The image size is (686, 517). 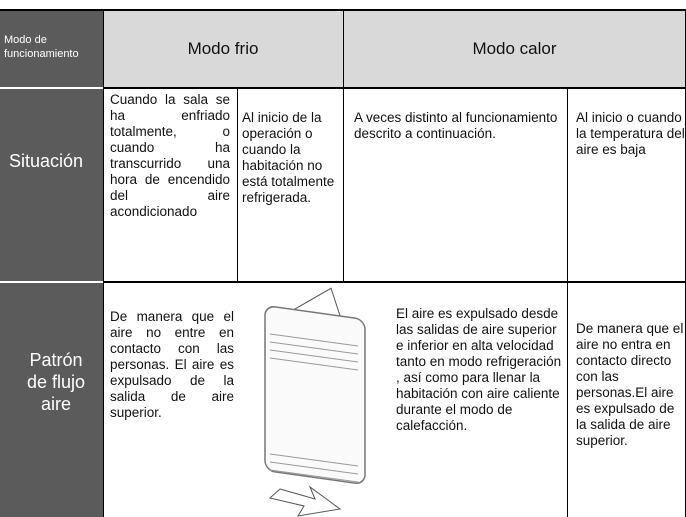 I want to click on header-cell: Modo calor, so click(x=514, y=48).